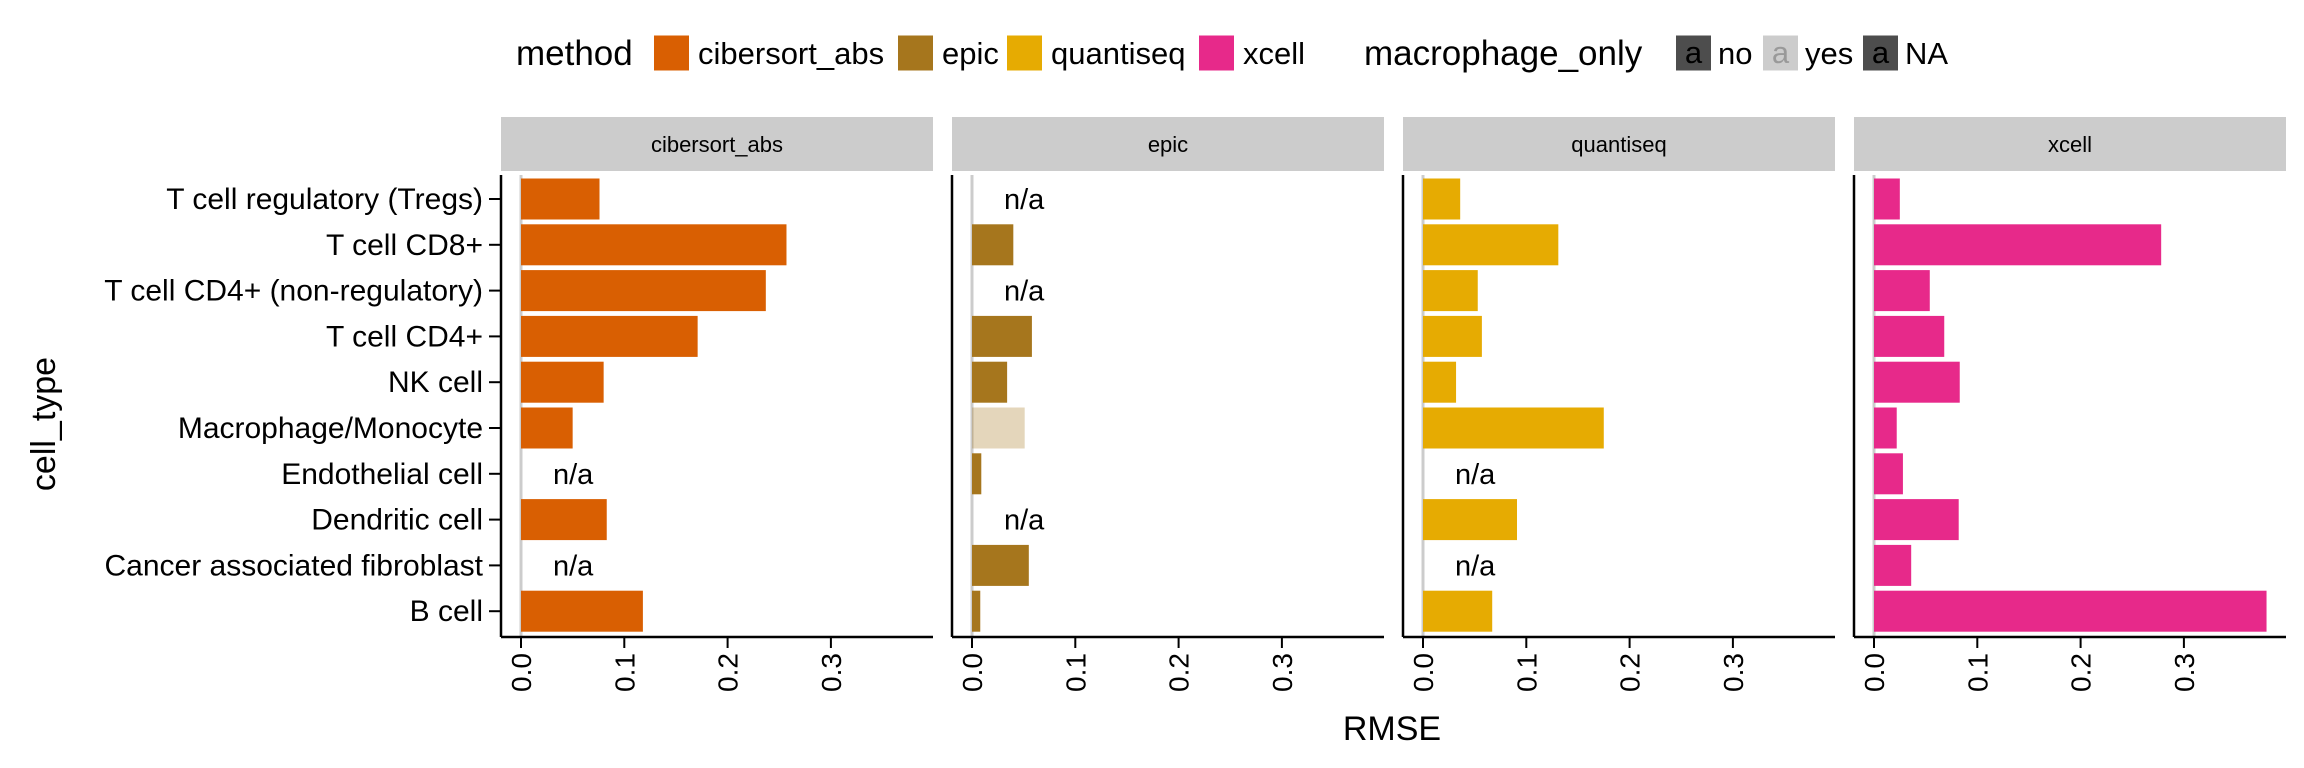 The image size is (2304, 768). I want to click on bar-xcell-dendritic-cell, so click(1916, 520).